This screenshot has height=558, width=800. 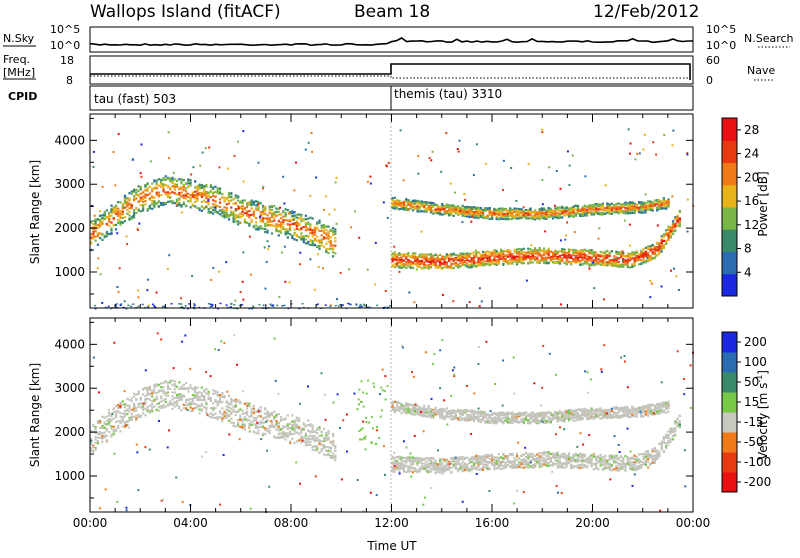 I want to click on noise-tick-top-left: 10^5, so click(x=65, y=29).